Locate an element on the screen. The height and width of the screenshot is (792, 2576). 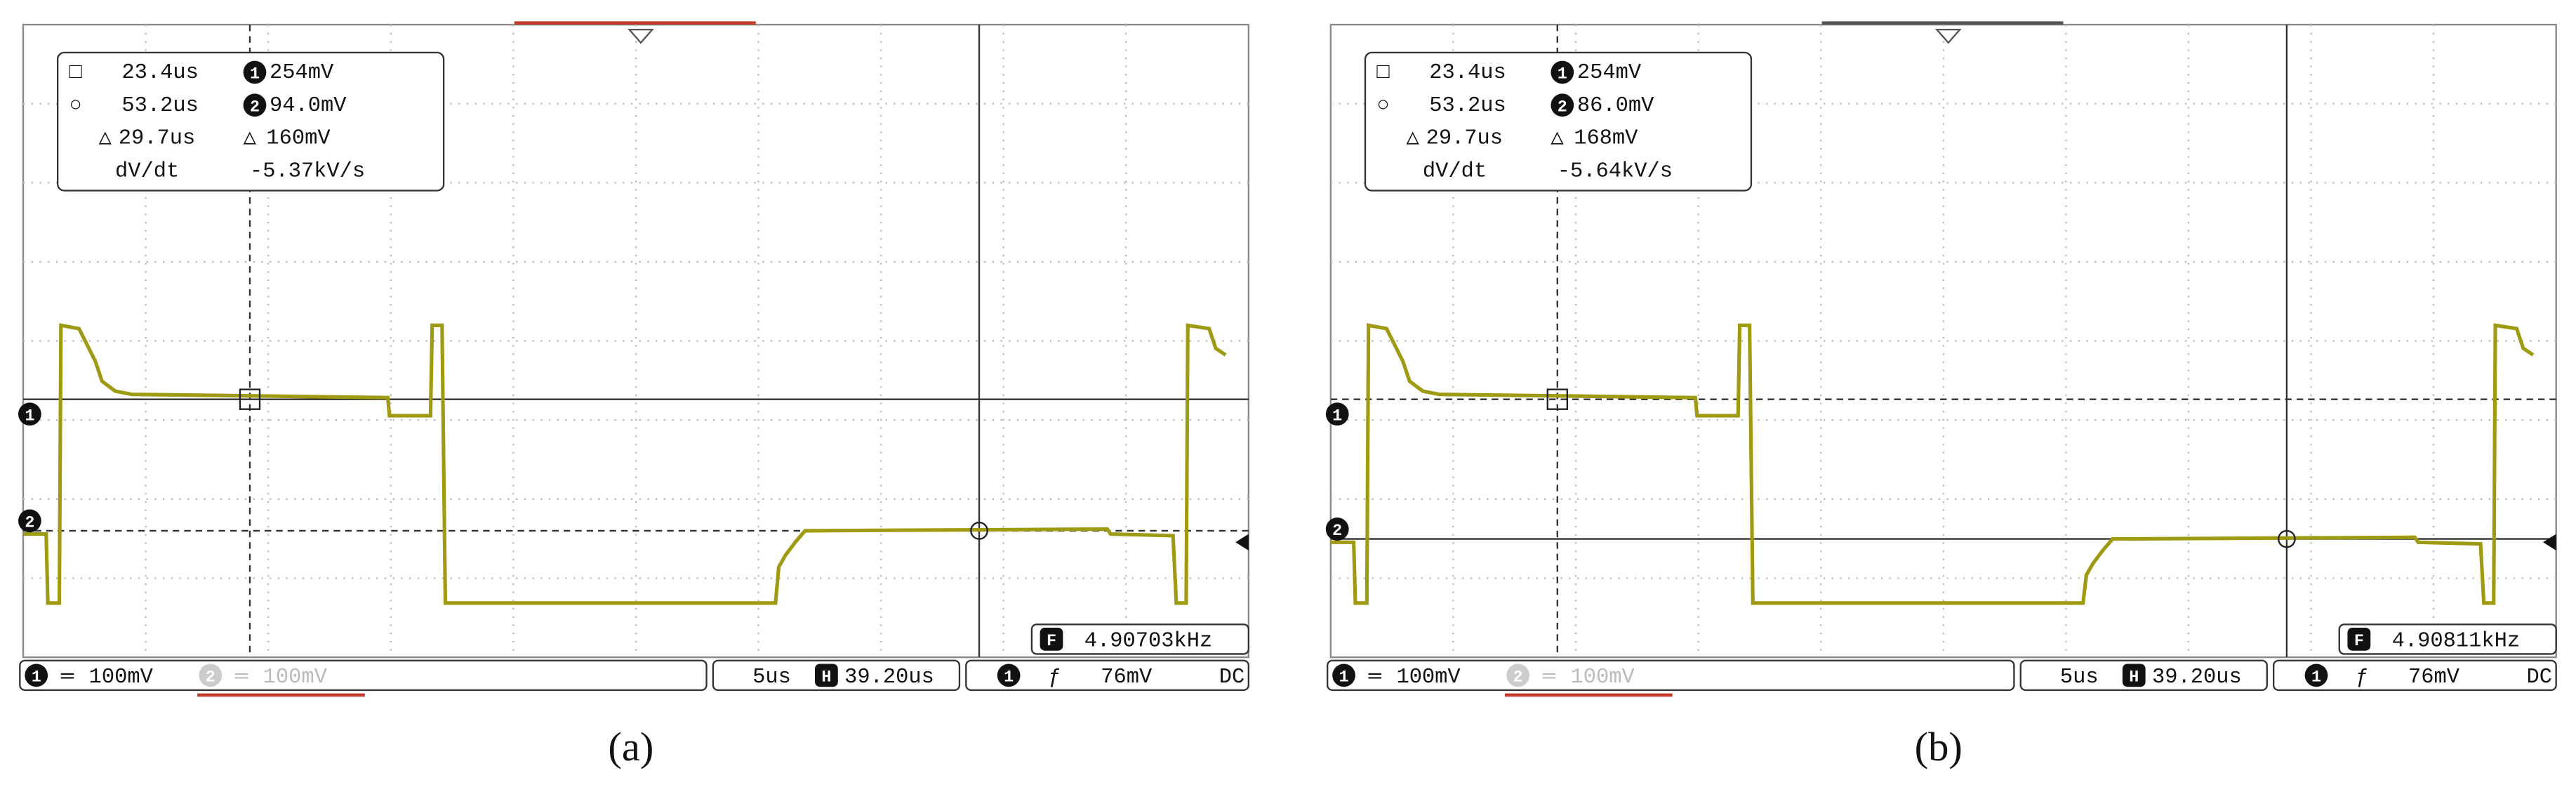
readout-dvdt: -5.64kV/s is located at coordinates (1615, 171).